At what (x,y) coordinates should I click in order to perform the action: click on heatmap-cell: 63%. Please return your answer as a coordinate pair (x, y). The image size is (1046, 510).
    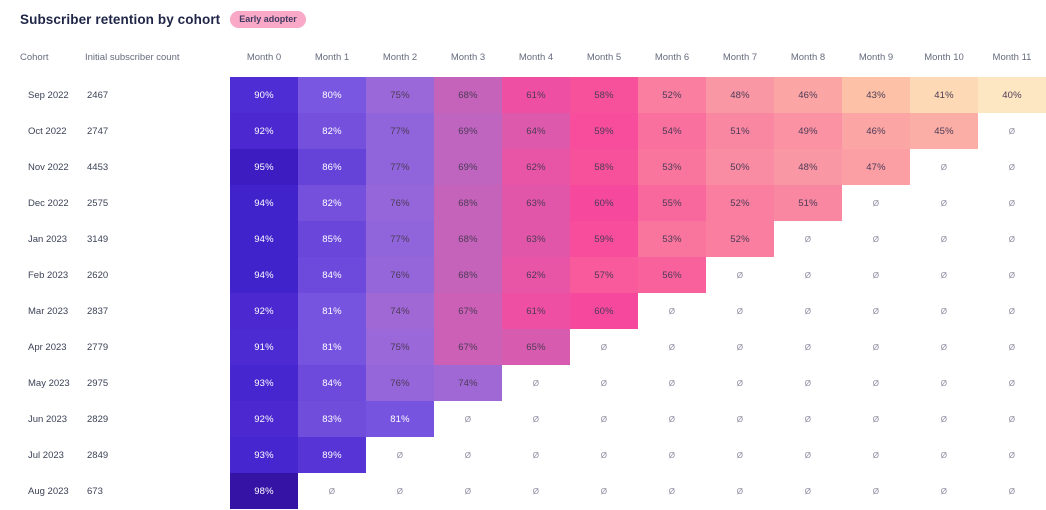
    Looking at the image, I should click on (536, 239).